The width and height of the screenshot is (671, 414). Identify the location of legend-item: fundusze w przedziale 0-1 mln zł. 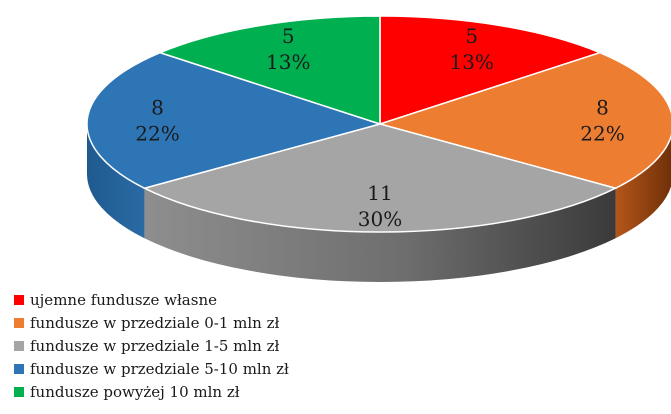
(151, 322).